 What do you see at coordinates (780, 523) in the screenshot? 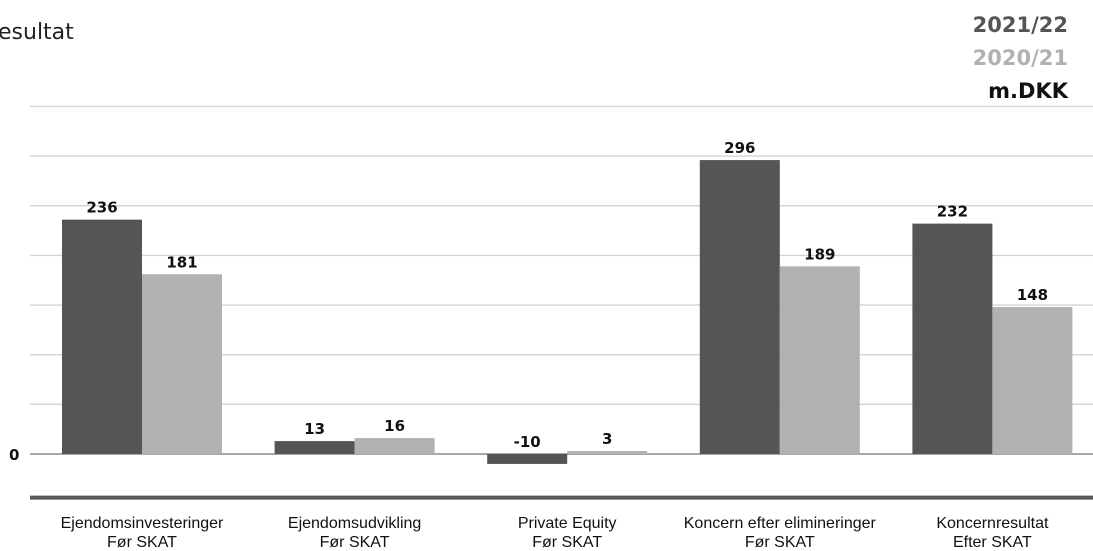
I see `category-label: Koncern efter elimineringer` at bounding box center [780, 523].